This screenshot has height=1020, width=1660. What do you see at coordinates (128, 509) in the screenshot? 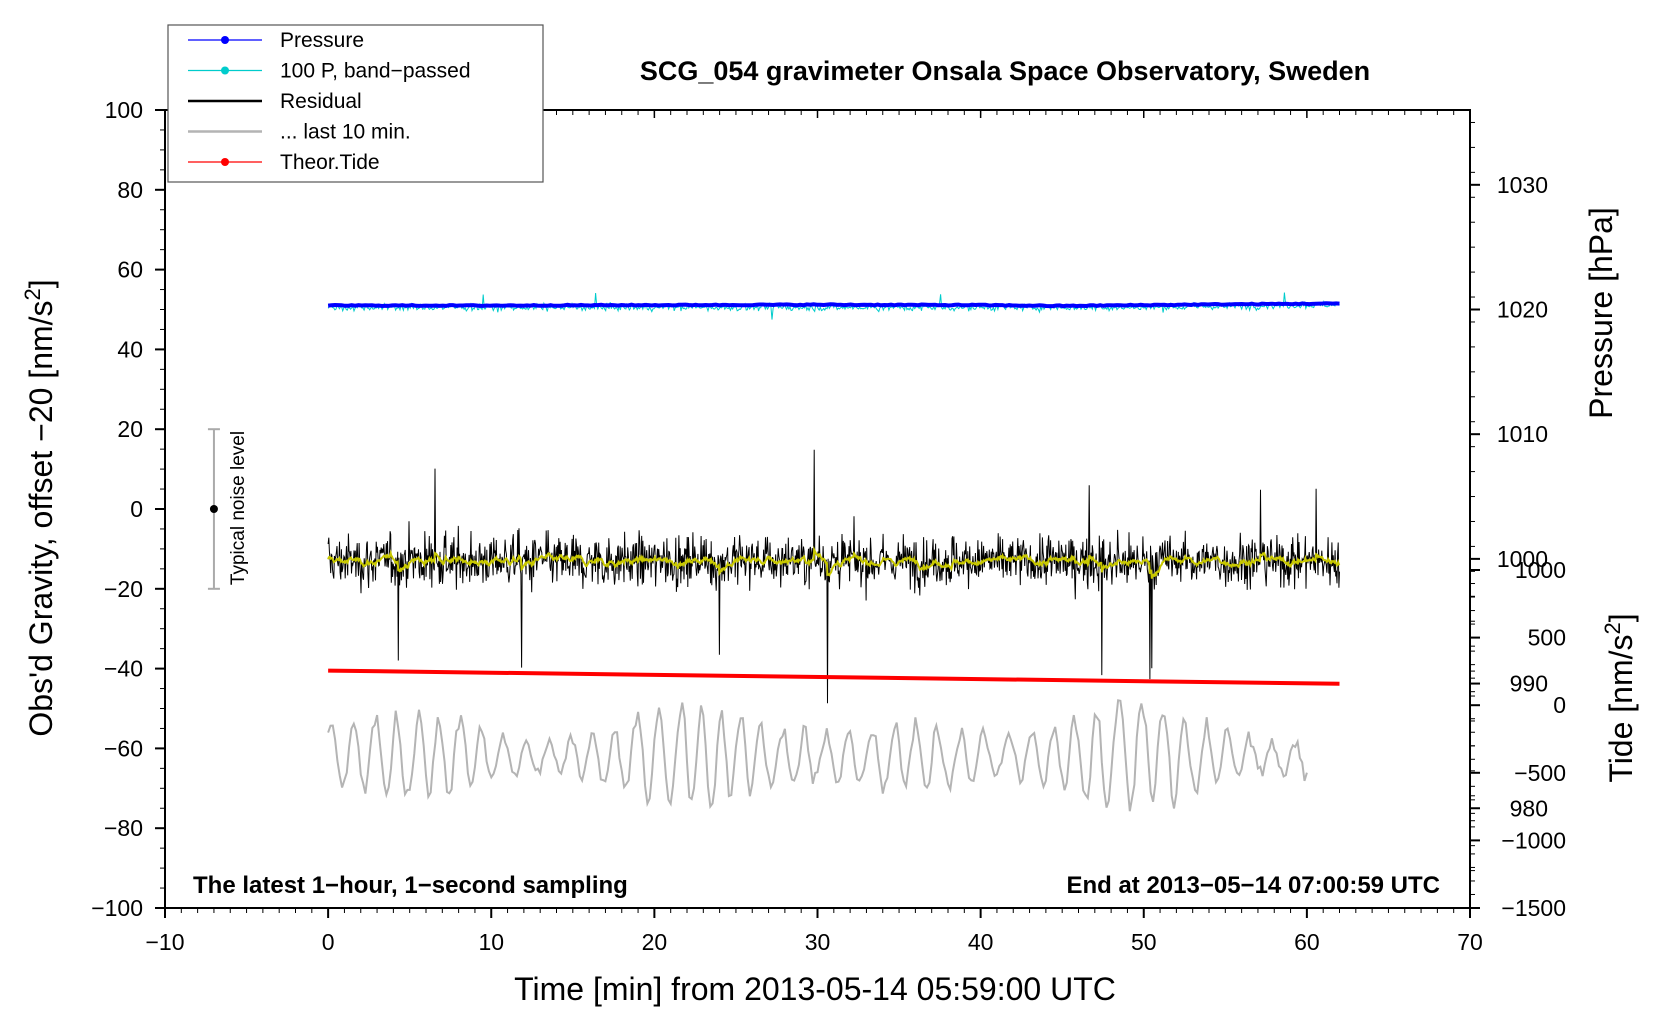
I see `y-axis-ticks: 100 80 60 40 20 0 −20 −40 −60 −80 −100` at bounding box center [128, 509].